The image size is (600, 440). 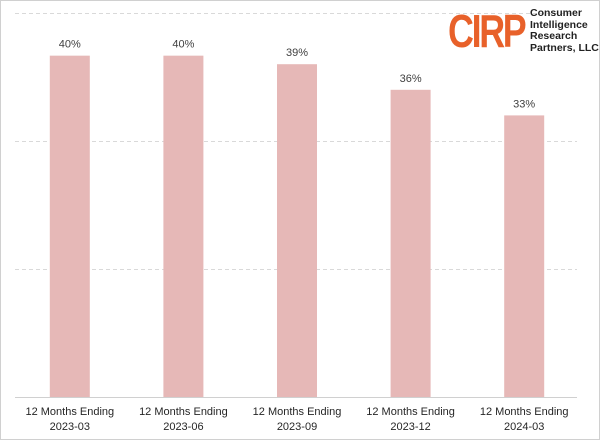 I want to click on x-tick-label-1-line-1: 12 Months Ending, so click(x=69, y=412).